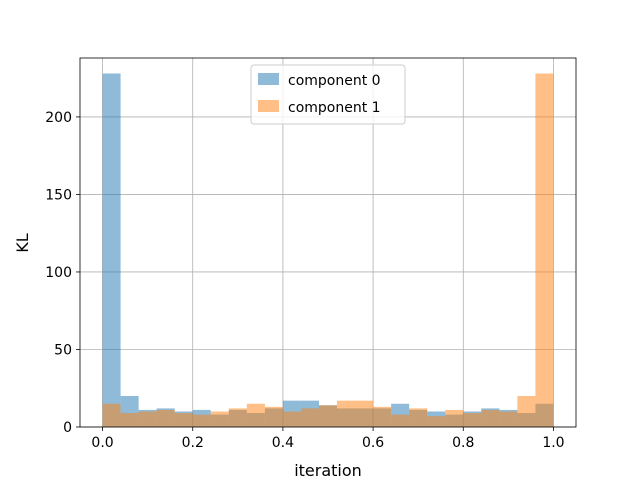 The width and height of the screenshot is (640, 484). Describe the element at coordinates (553, 443) in the screenshot. I see `x-tick-label: 1.0` at that location.